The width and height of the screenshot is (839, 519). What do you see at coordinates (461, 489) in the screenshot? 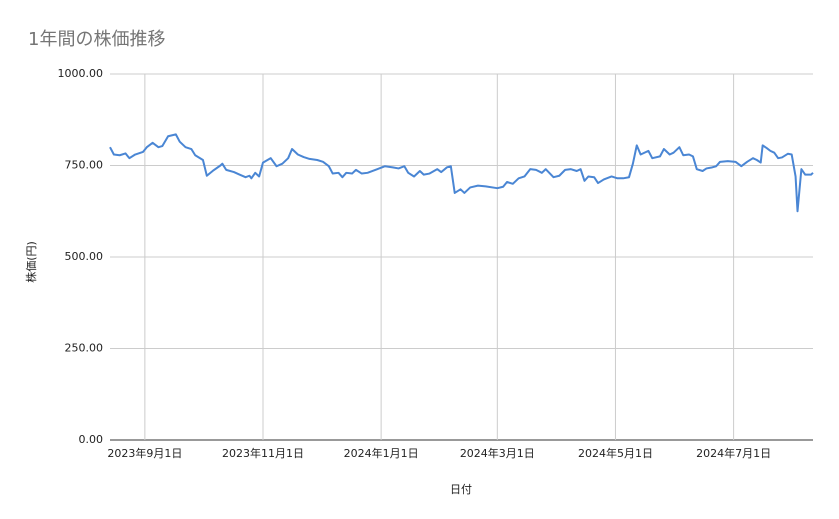
I see `x-axis-label: 日付` at bounding box center [461, 489].